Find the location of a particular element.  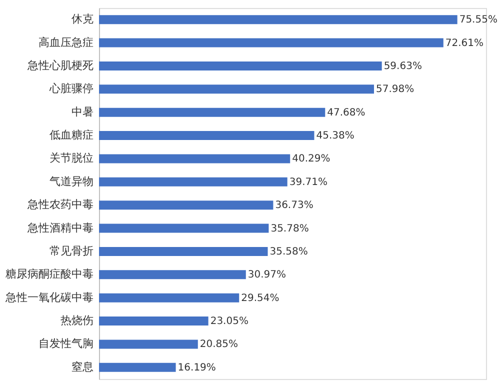

y-tick-label: 气道异物 is located at coordinates (72, 181).